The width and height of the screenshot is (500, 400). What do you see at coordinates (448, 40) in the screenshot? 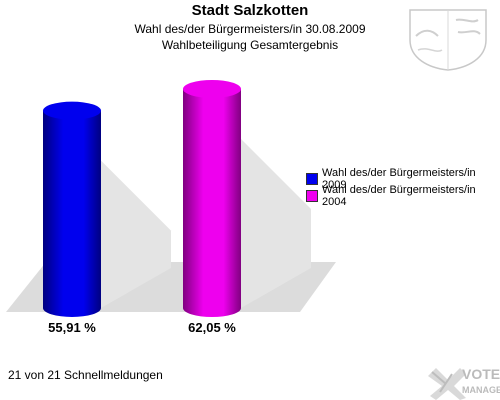
I see `coat-of-arms-icon` at bounding box center [448, 40].